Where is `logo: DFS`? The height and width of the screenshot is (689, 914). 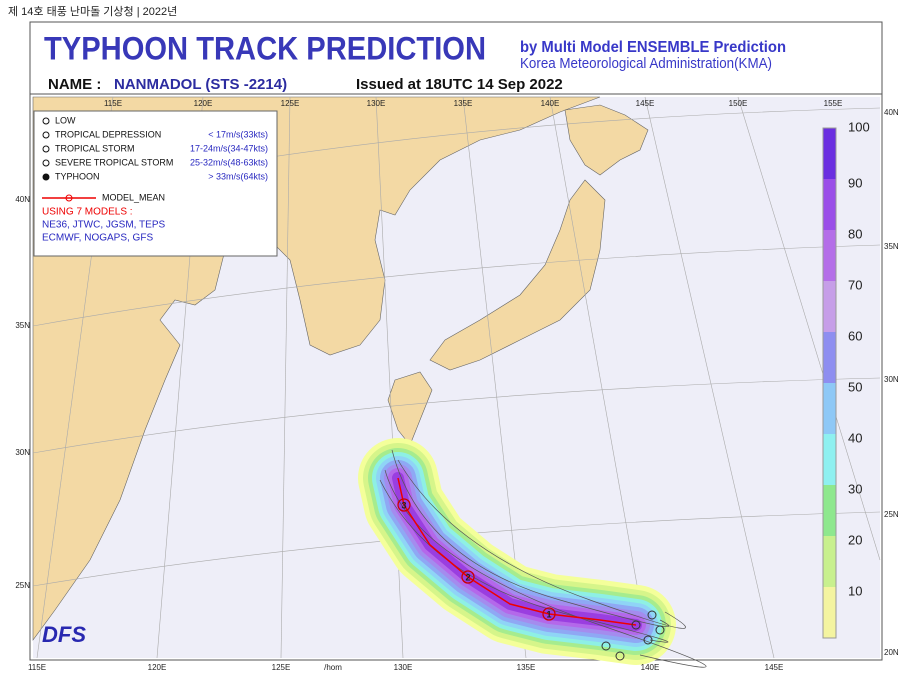 logo: DFS is located at coordinates (64, 634).